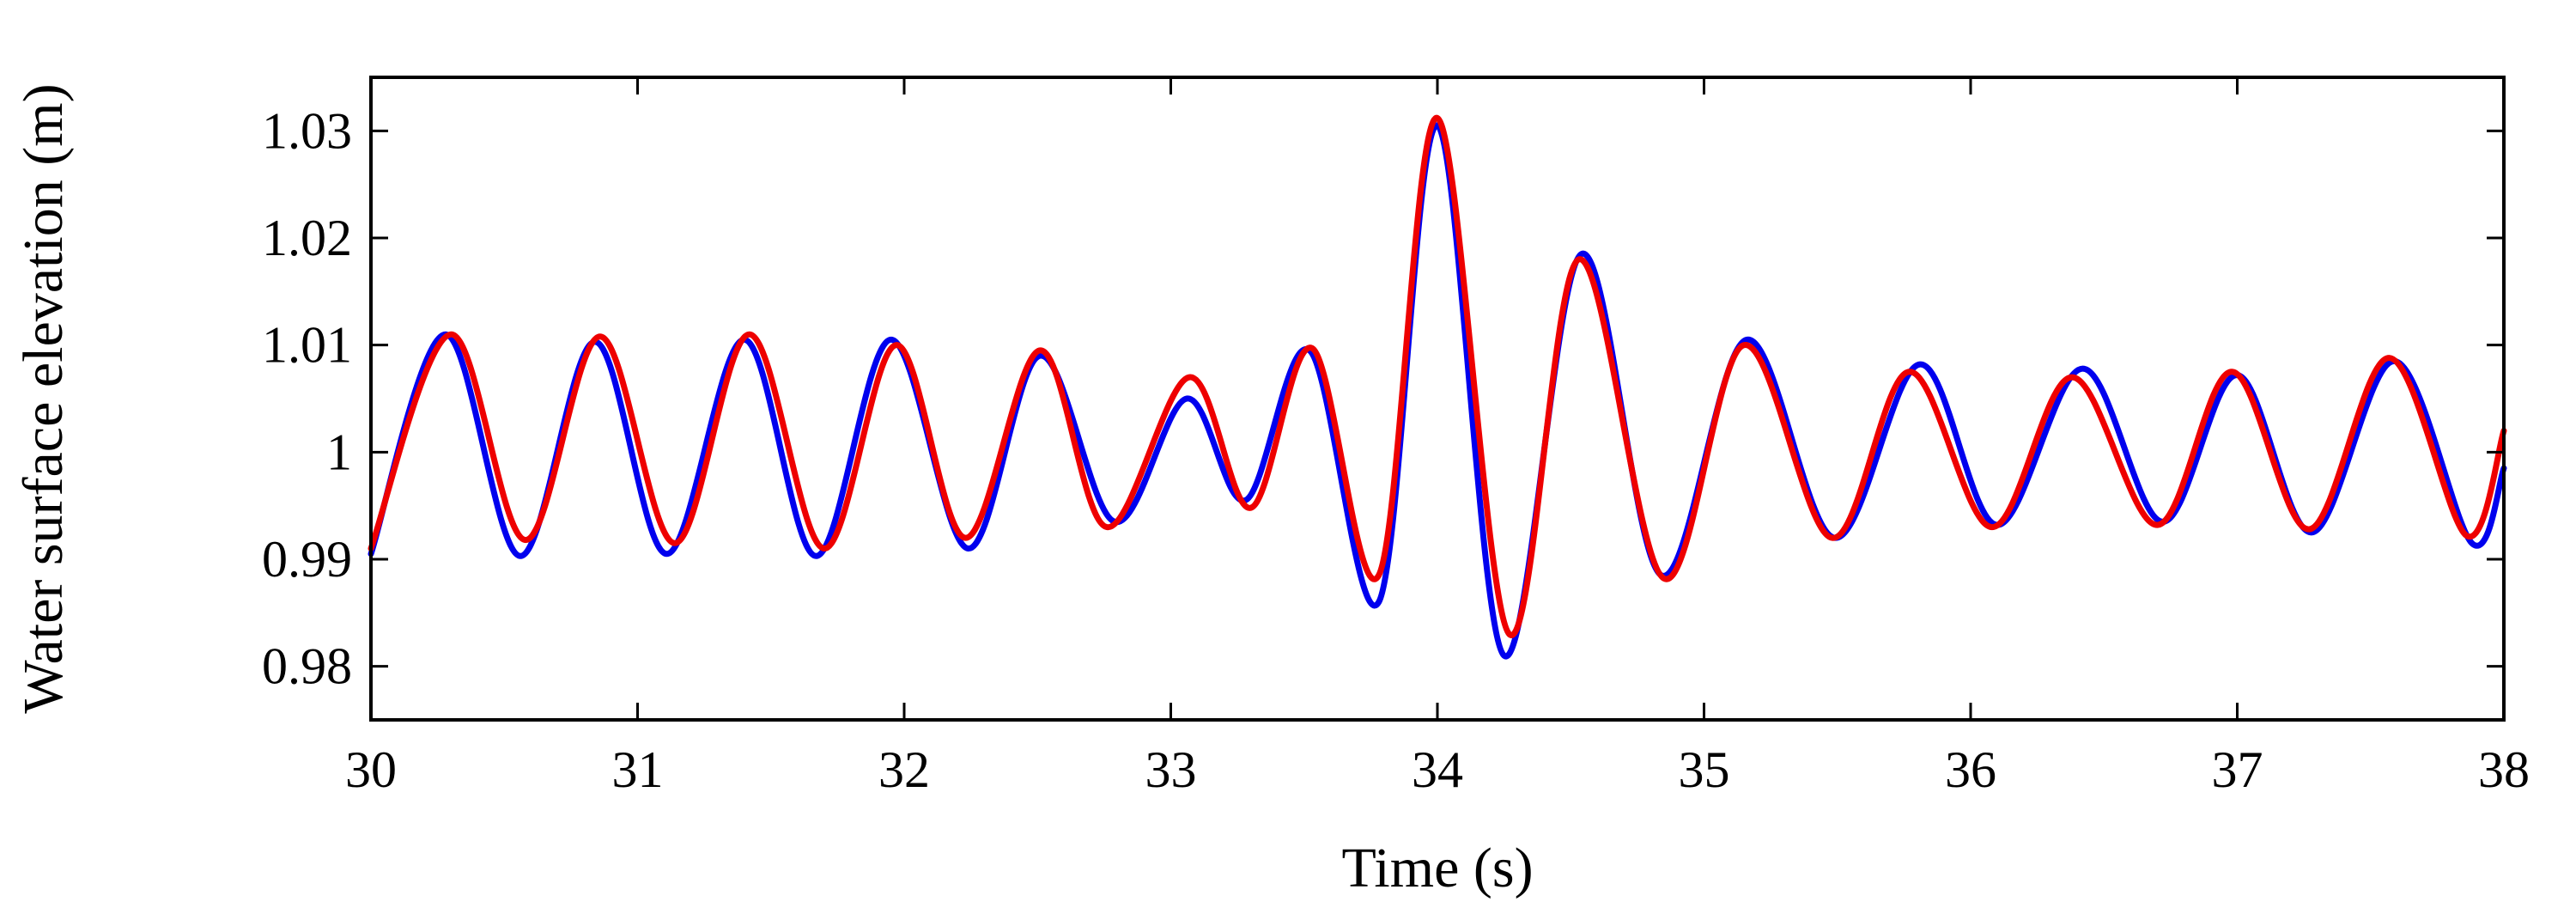  I want to click on x-tick-label: 36, so click(1970, 769).